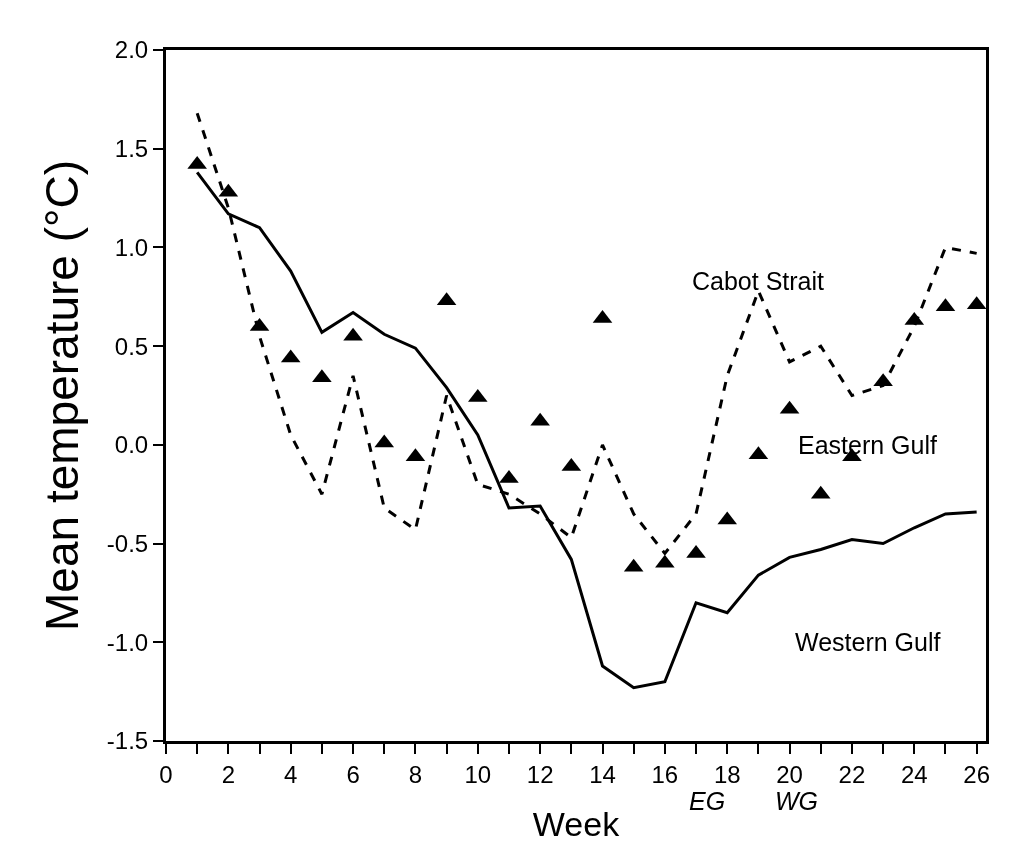 Image resolution: width=1010 pixels, height=856 pixels. I want to click on x-tick-label: 0, so click(166, 774).